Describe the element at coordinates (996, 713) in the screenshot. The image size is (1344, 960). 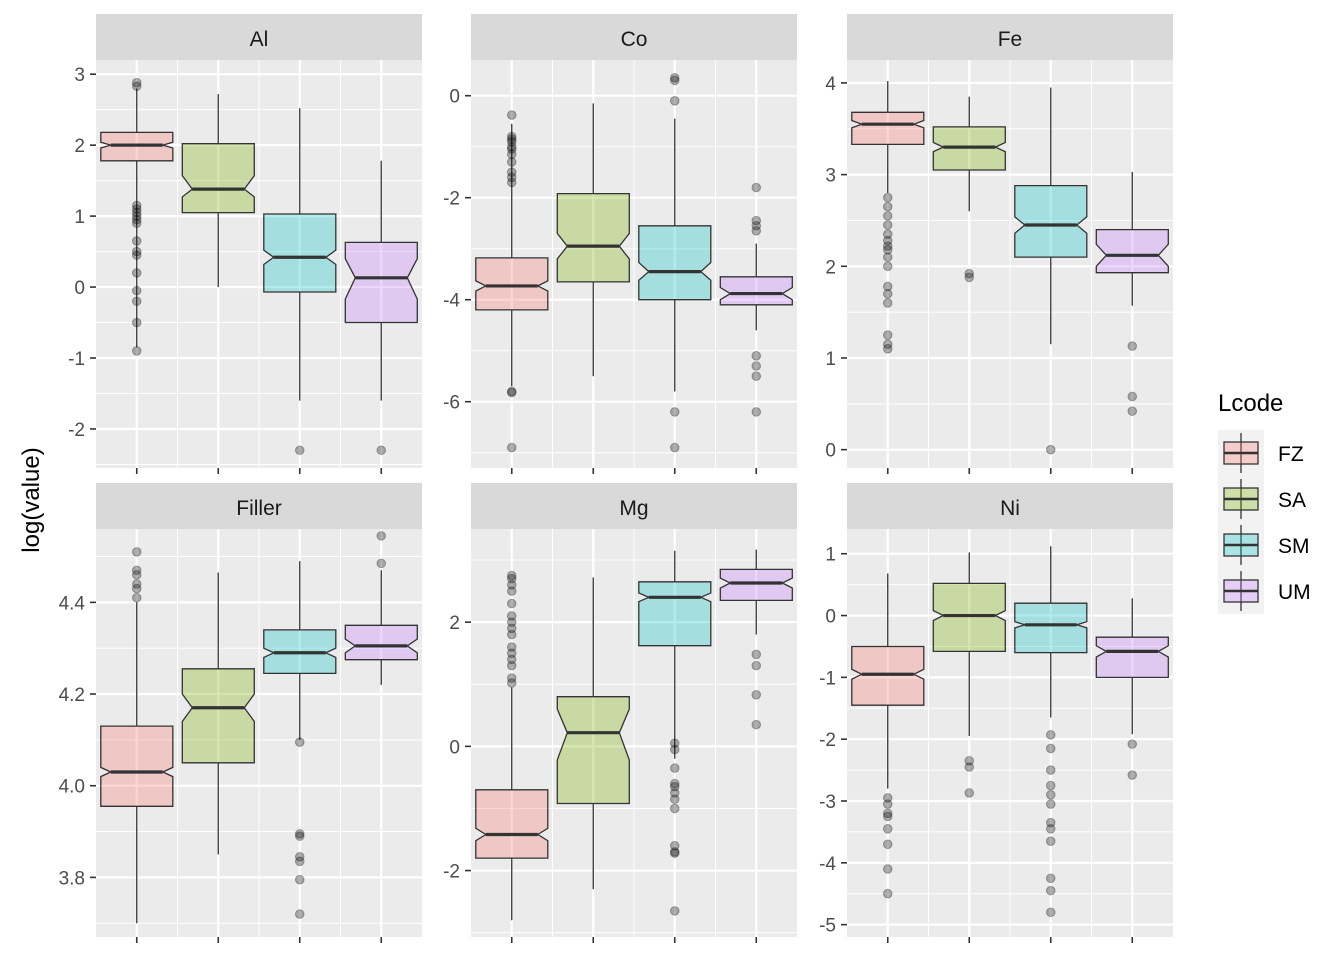
I see `facet-panel-ni: Ni 1 0 -1 -2 -3 -4 -5` at that location.